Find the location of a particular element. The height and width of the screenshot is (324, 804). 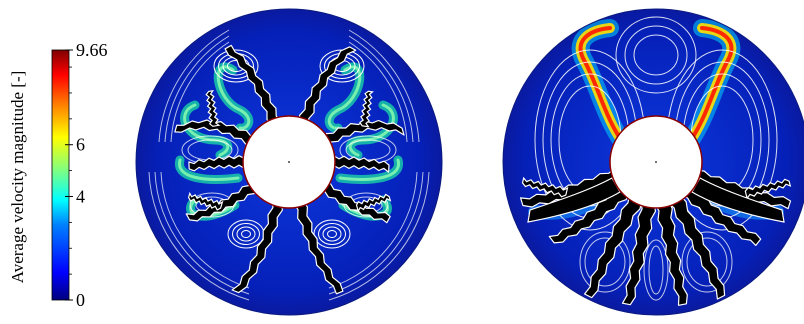

colorbar-tick-label: 4 is located at coordinates (80, 196).